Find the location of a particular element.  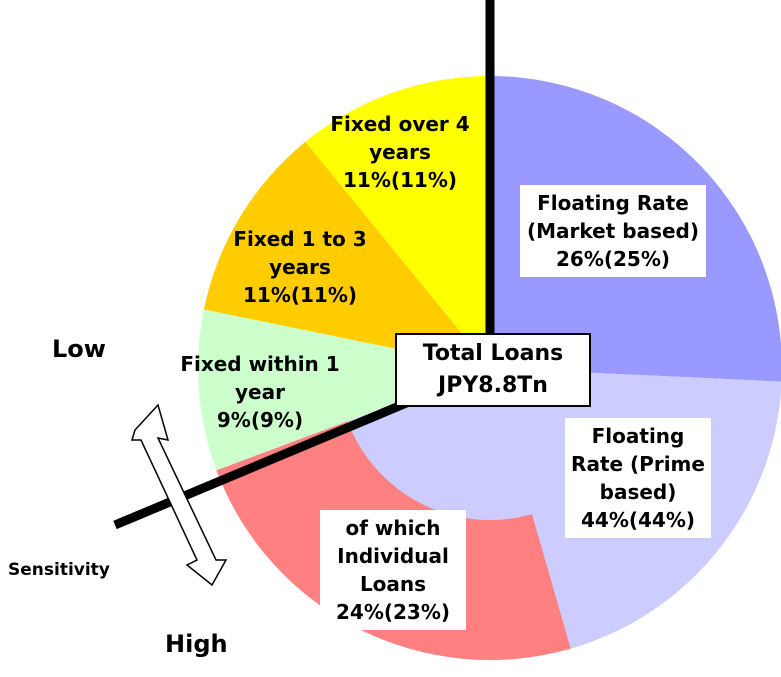

double-arrow is located at coordinates (179, 495).